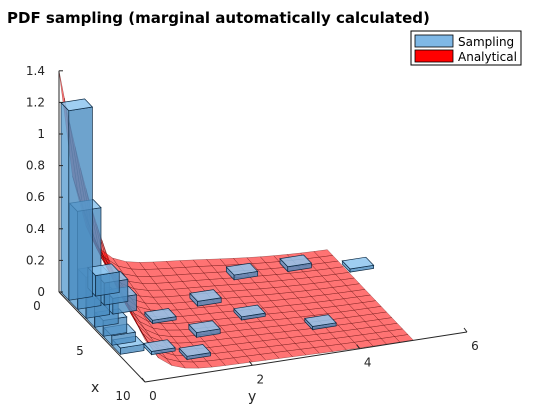 This screenshot has width=560, height=420. I want to click on legend-label-analytical: Analytical, so click(487, 57).